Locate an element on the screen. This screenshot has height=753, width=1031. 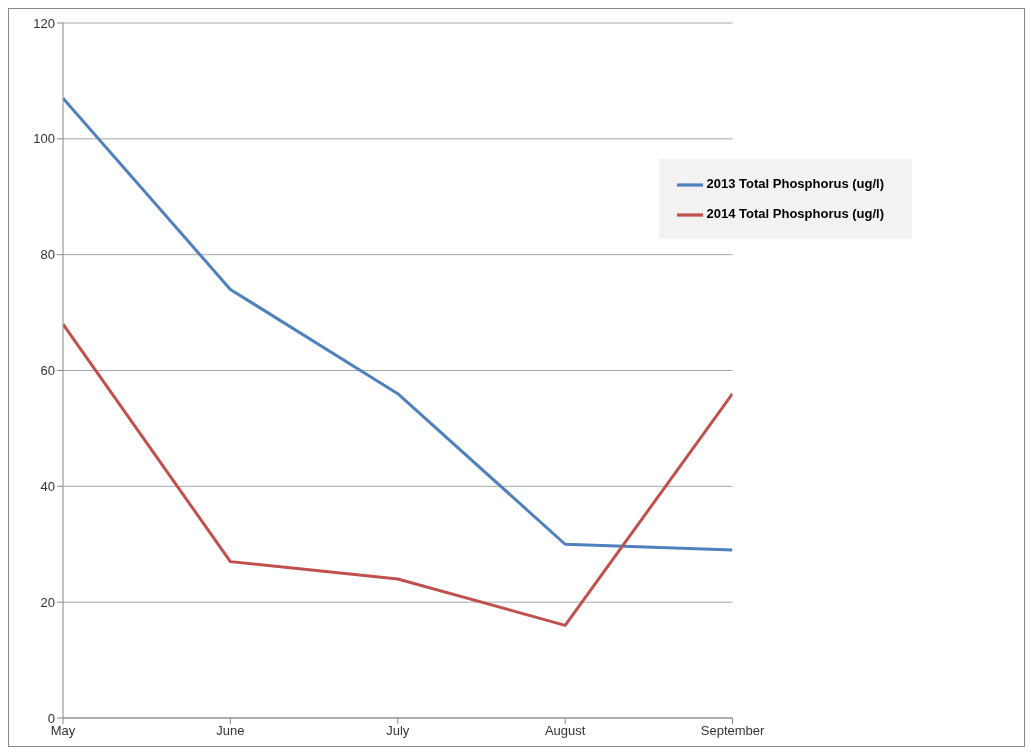
x-tick-label: September is located at coordinates (733, 731).